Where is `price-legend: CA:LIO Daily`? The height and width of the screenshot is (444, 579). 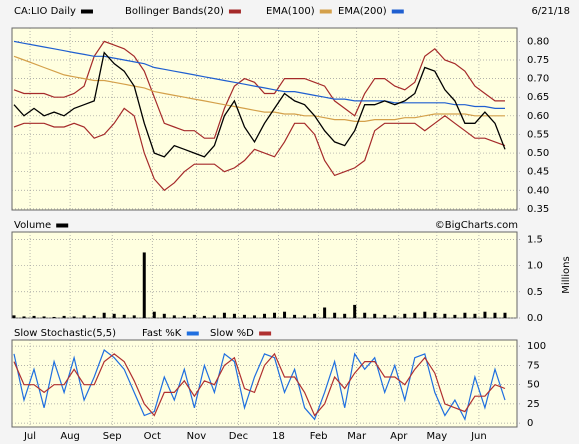 price-legend: CA:LIO Daily is located at coordinates (45, 11).